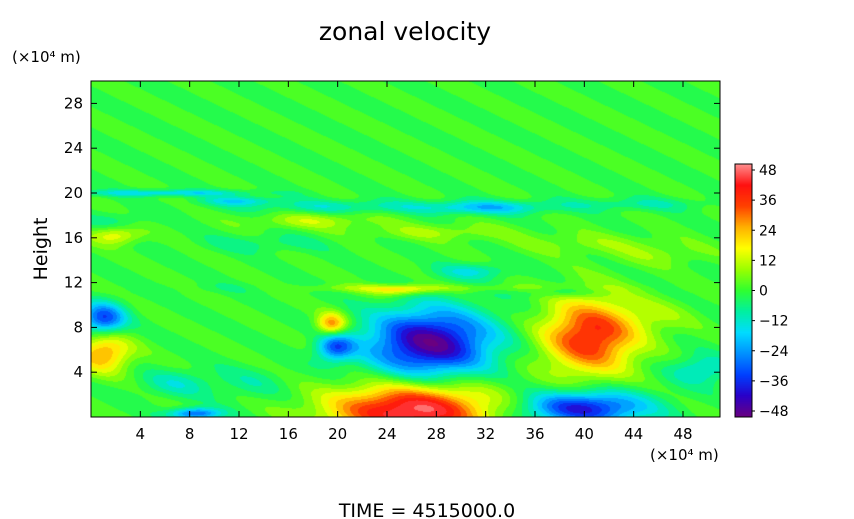  I want to click on y-tick-label: 20, so click(73, 193).